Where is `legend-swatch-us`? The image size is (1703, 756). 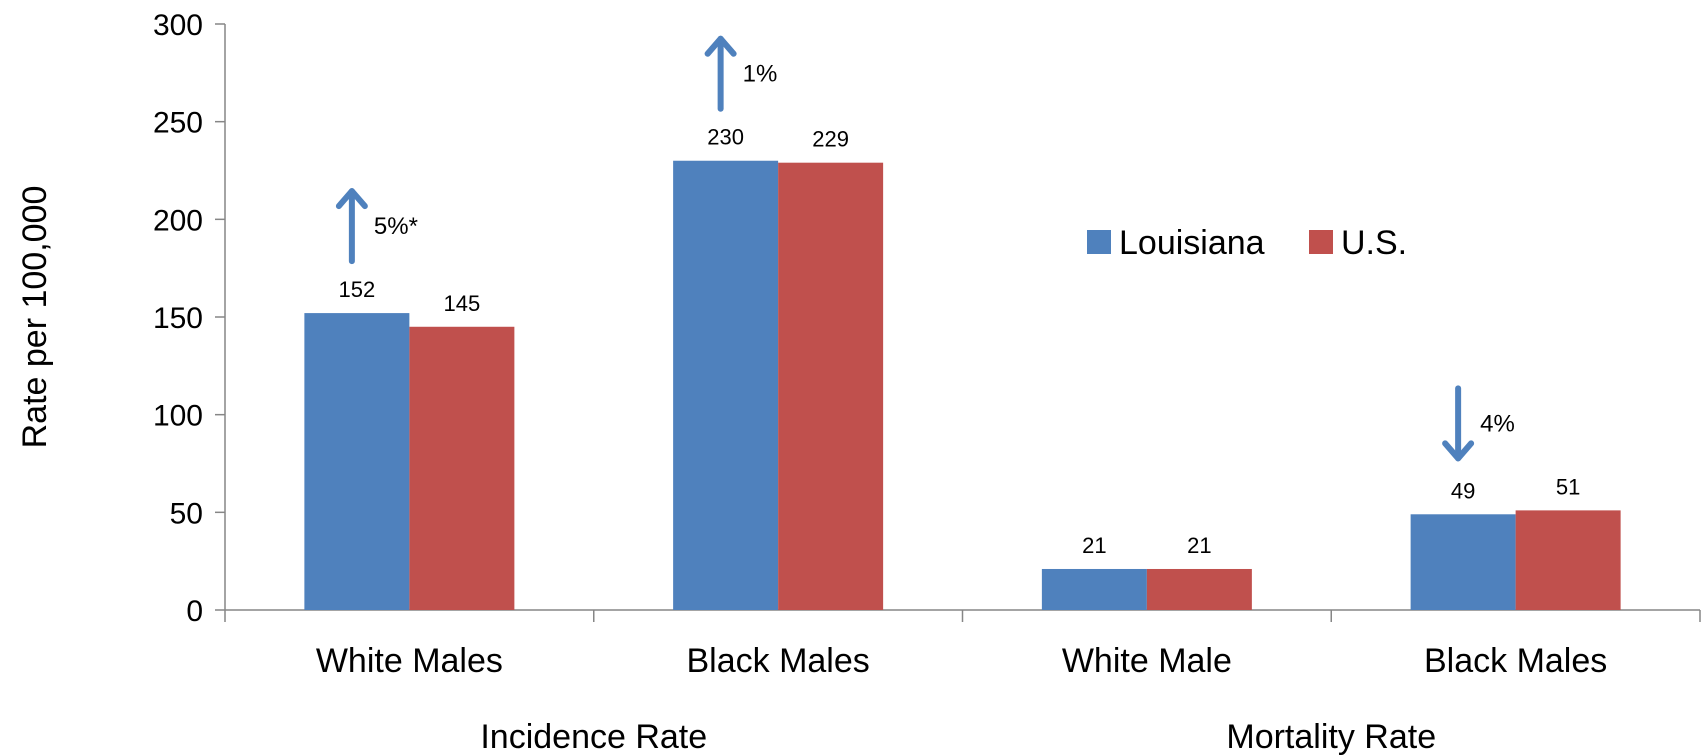 legend-swatch-us is located at coordinates (1321, 242).